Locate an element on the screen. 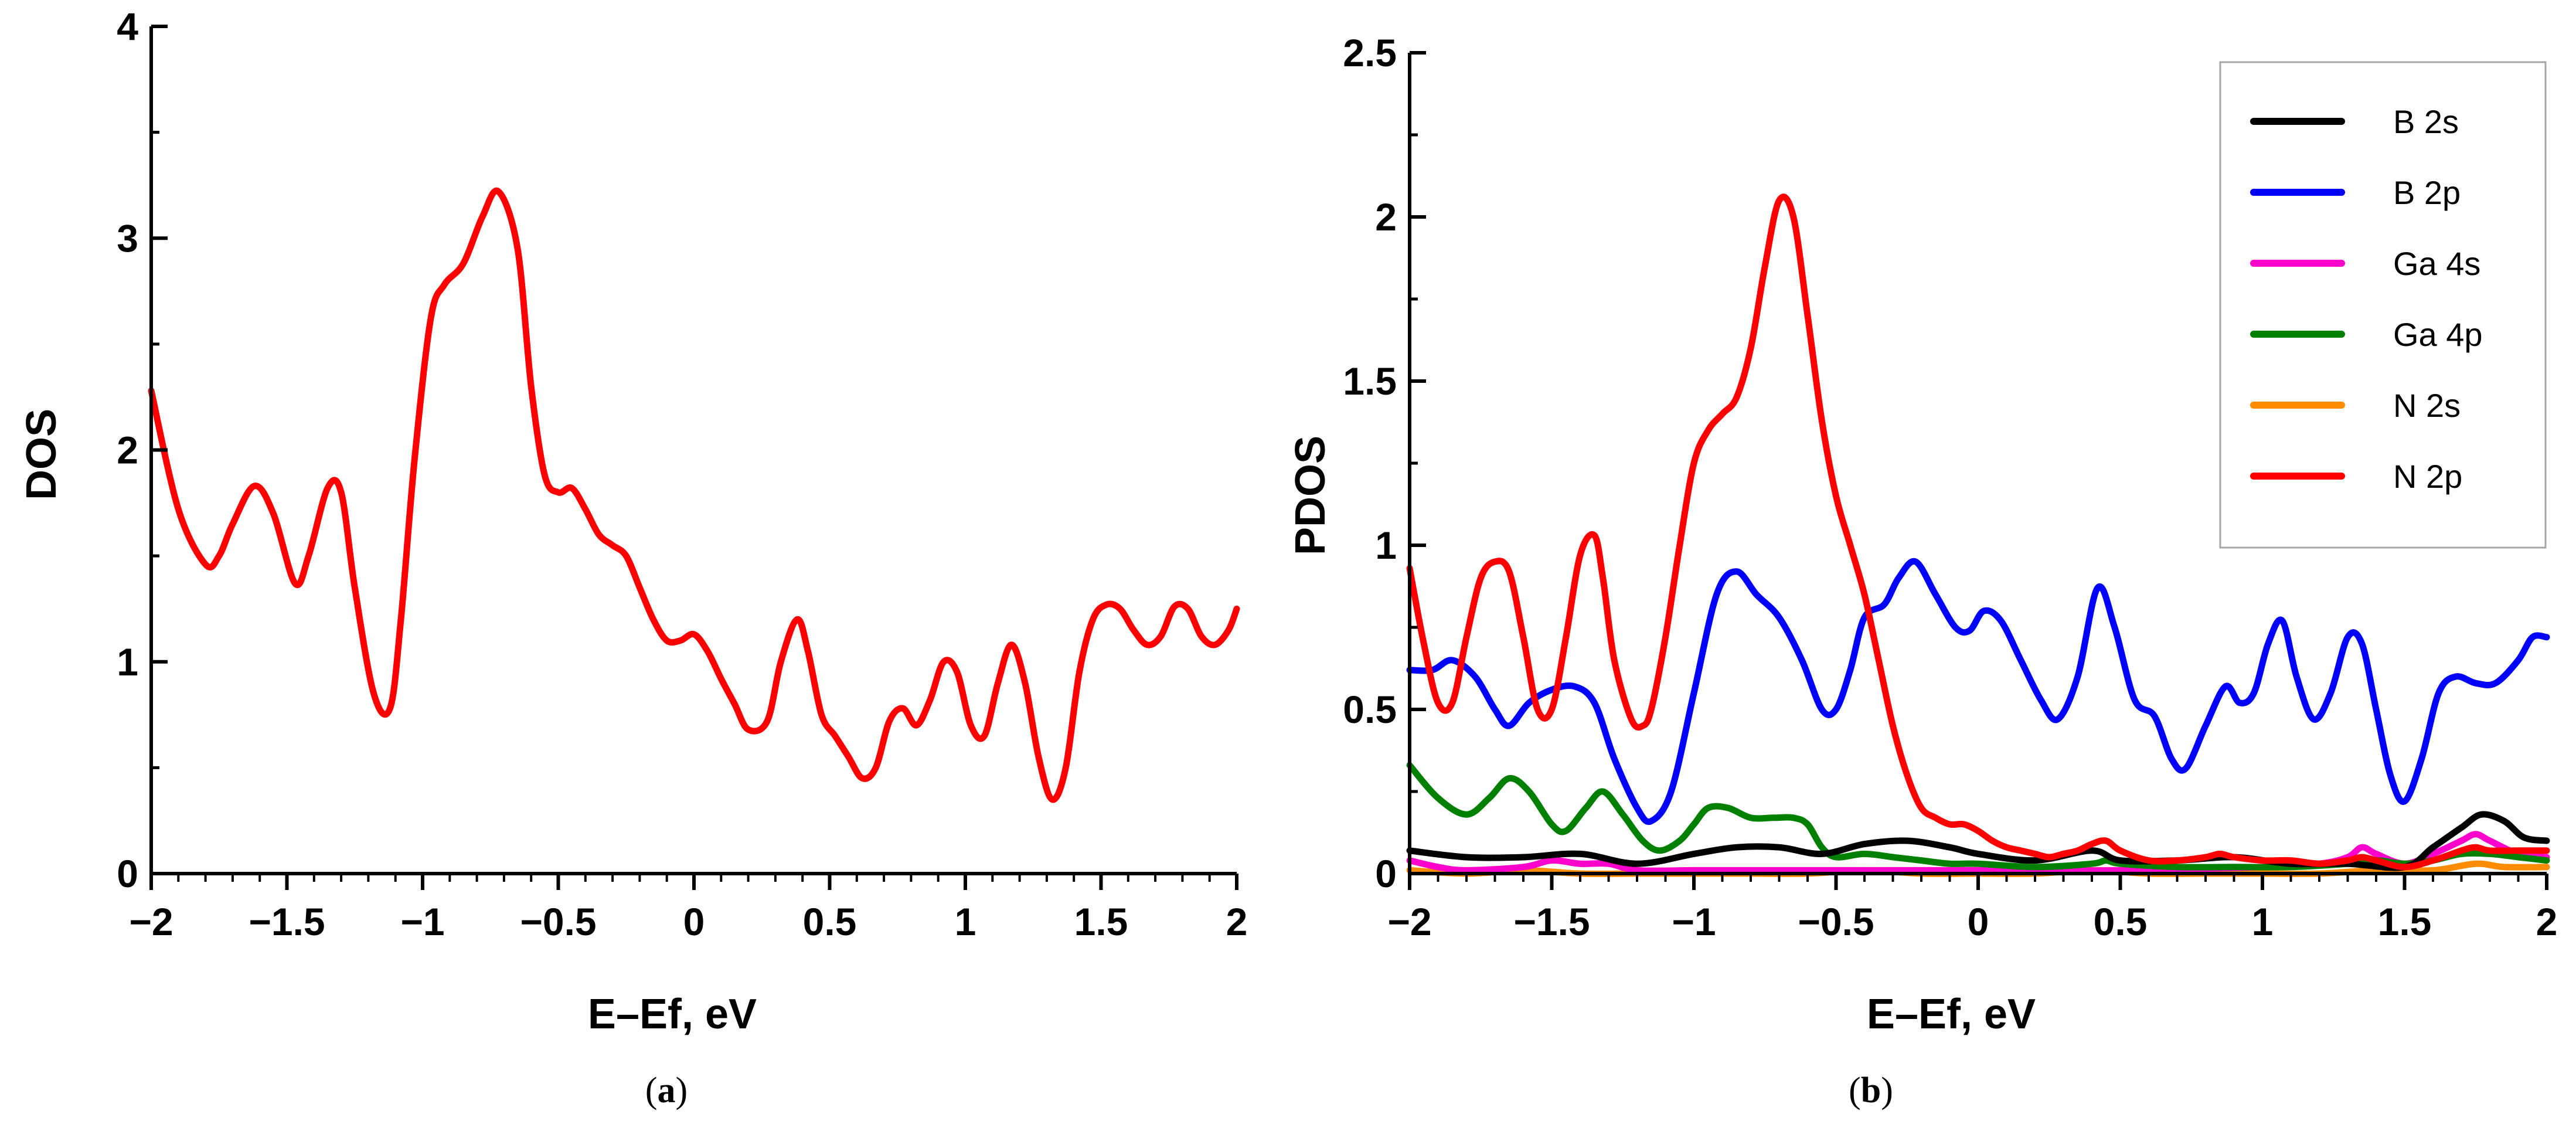 This screenshot has width=2576, height=1121. panel-a-y-tick-label: 2 is located at coordinates (127, 450).